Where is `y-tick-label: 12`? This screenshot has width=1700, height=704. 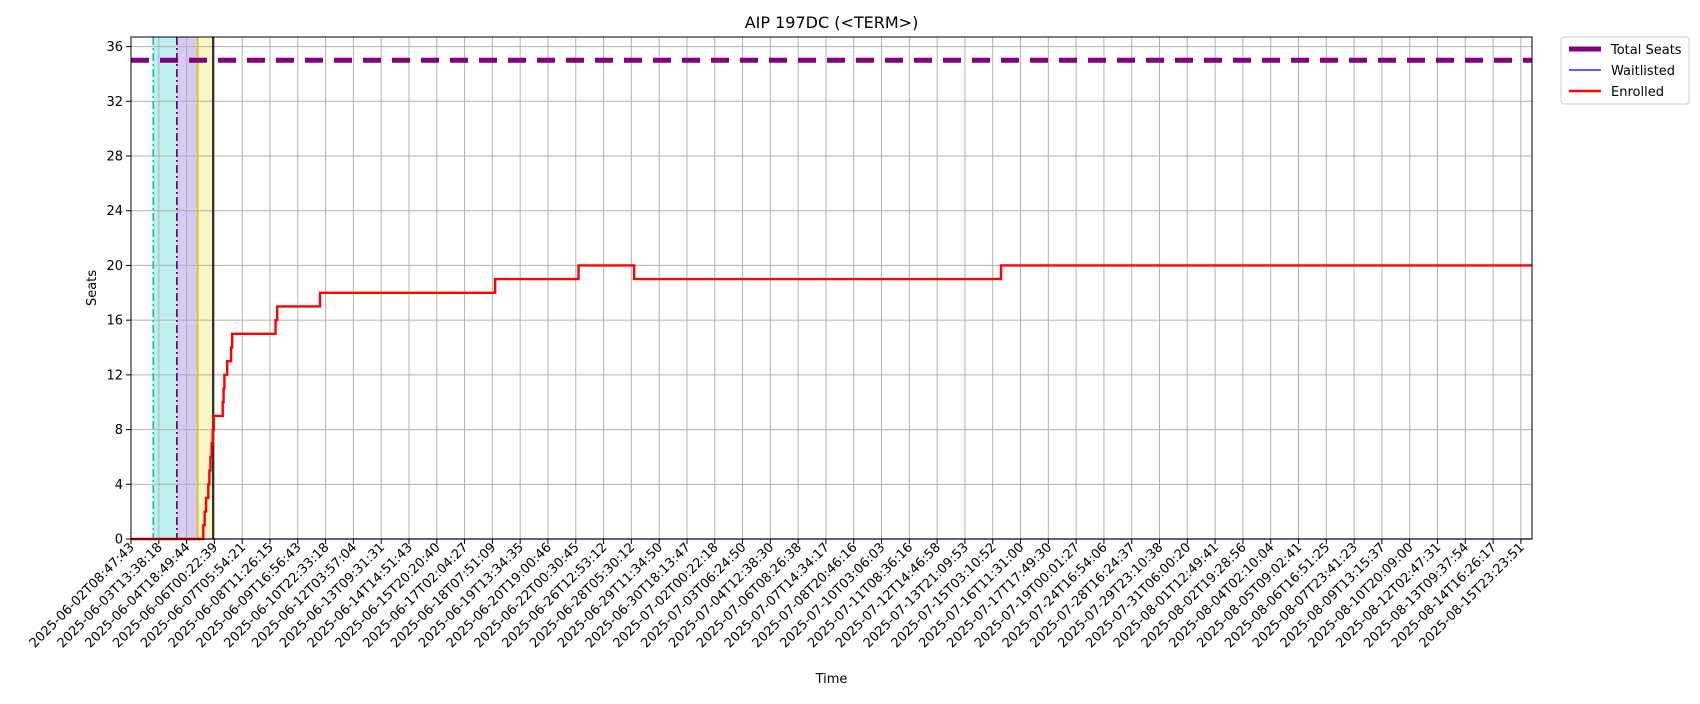 y-tick-label: 12 is located at coordinates (114, 375).